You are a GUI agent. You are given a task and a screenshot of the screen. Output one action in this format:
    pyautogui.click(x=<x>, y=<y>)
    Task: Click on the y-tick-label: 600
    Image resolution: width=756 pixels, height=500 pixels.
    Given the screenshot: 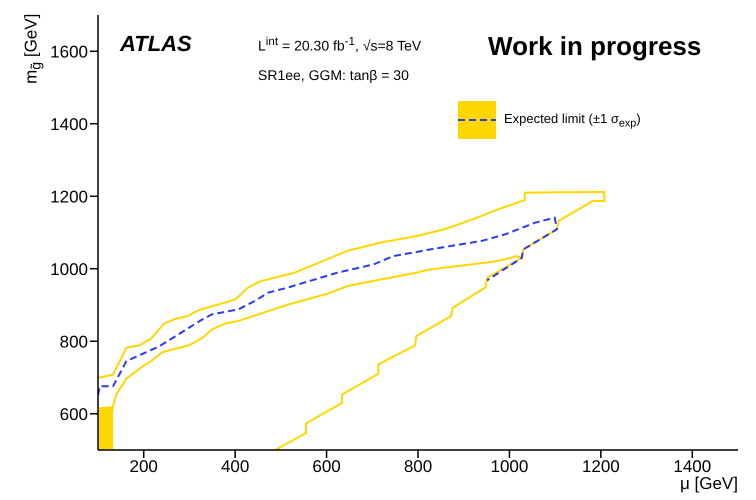 What is the action you would take?
    pyautogui.click(x=74, y=414)
    